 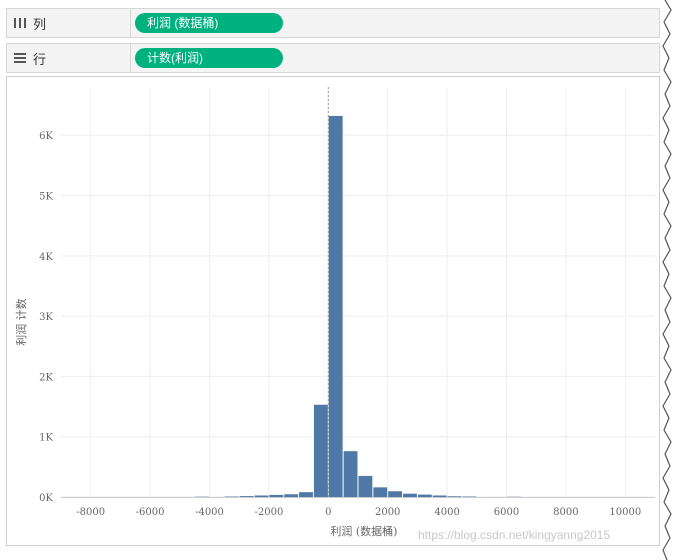 What do you see at coordinates (328, 512) in the screenshot?
I see `x-tick-label: 0` at bounding box center [328, 512].